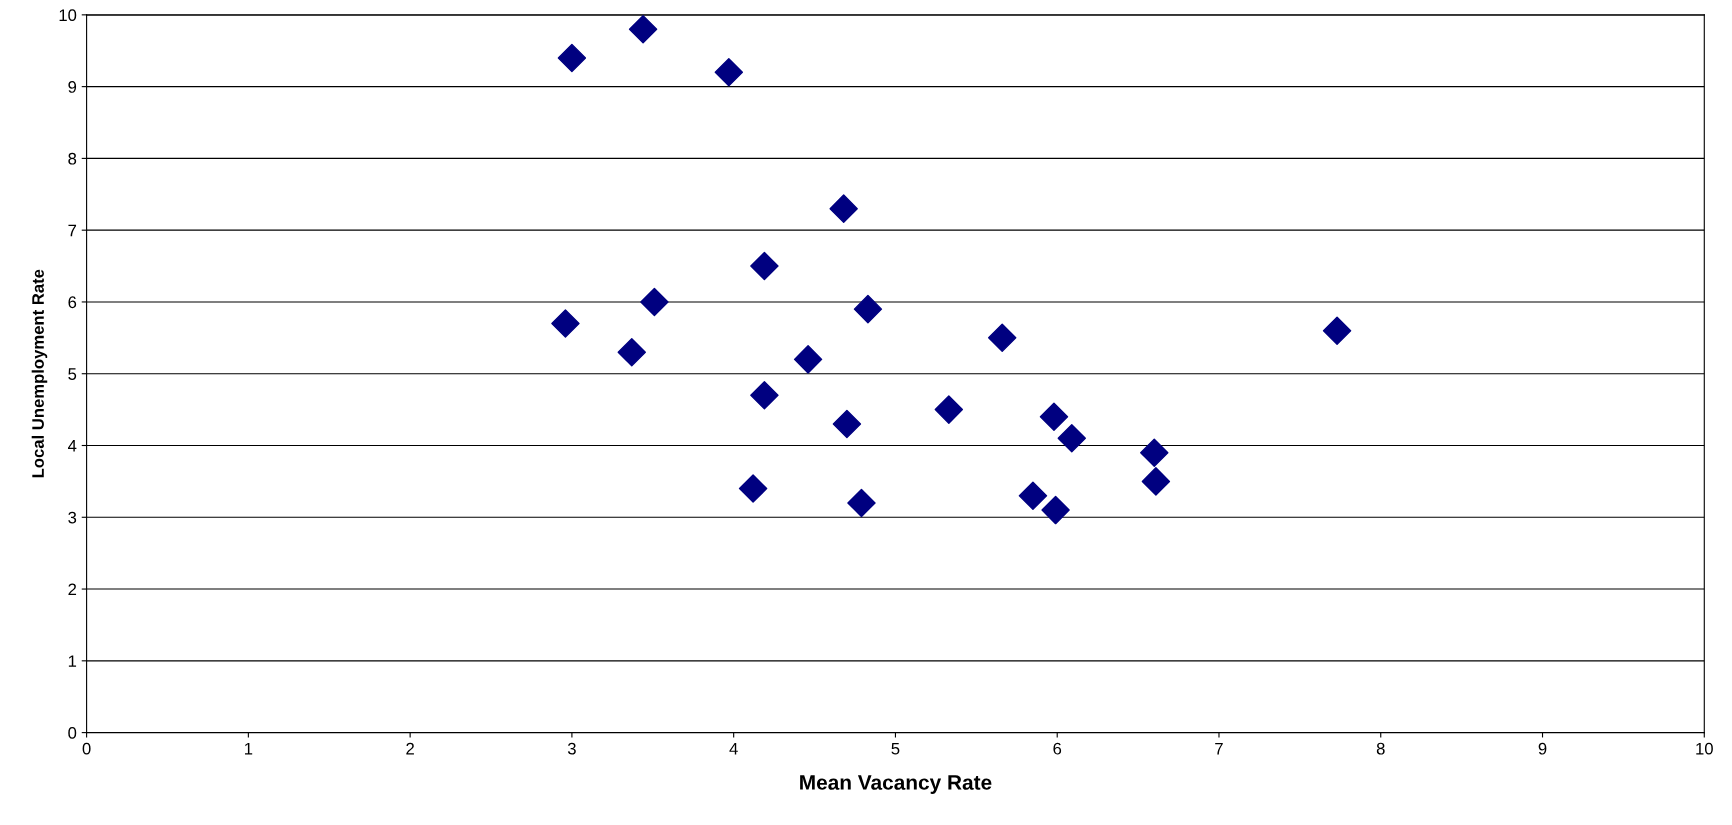 The height and width of the screenshot is (825, 1732). I want to click on x-tick-label: 5, so click(895, 748).